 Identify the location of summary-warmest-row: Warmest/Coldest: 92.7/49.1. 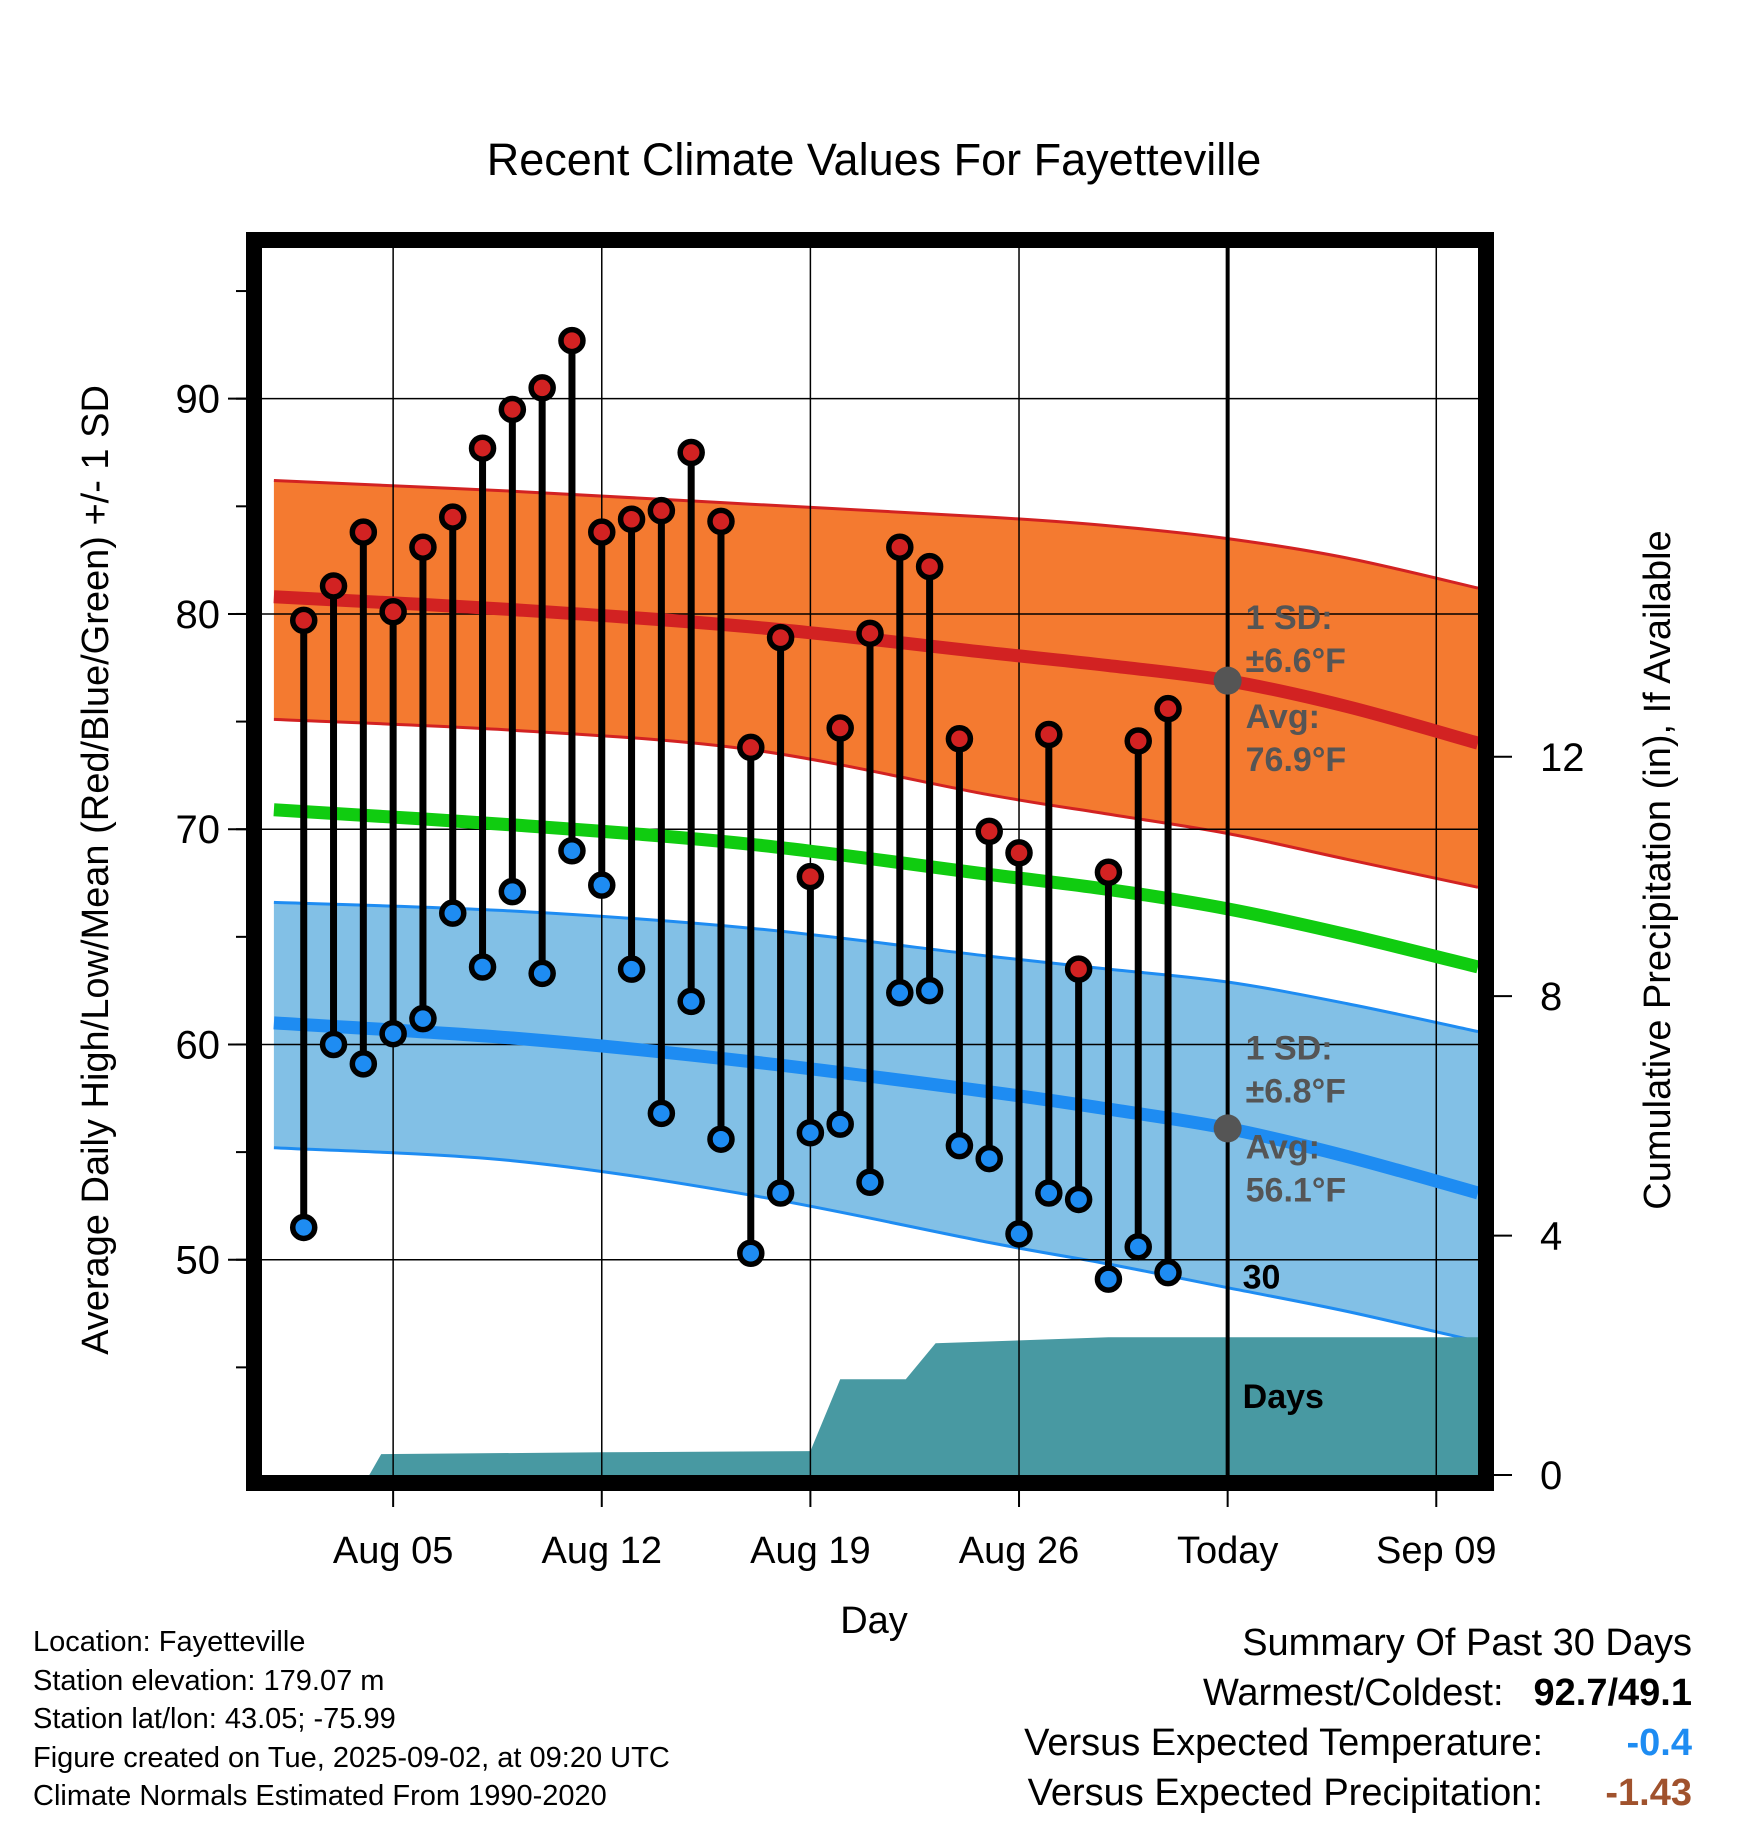
(1358, 1693).